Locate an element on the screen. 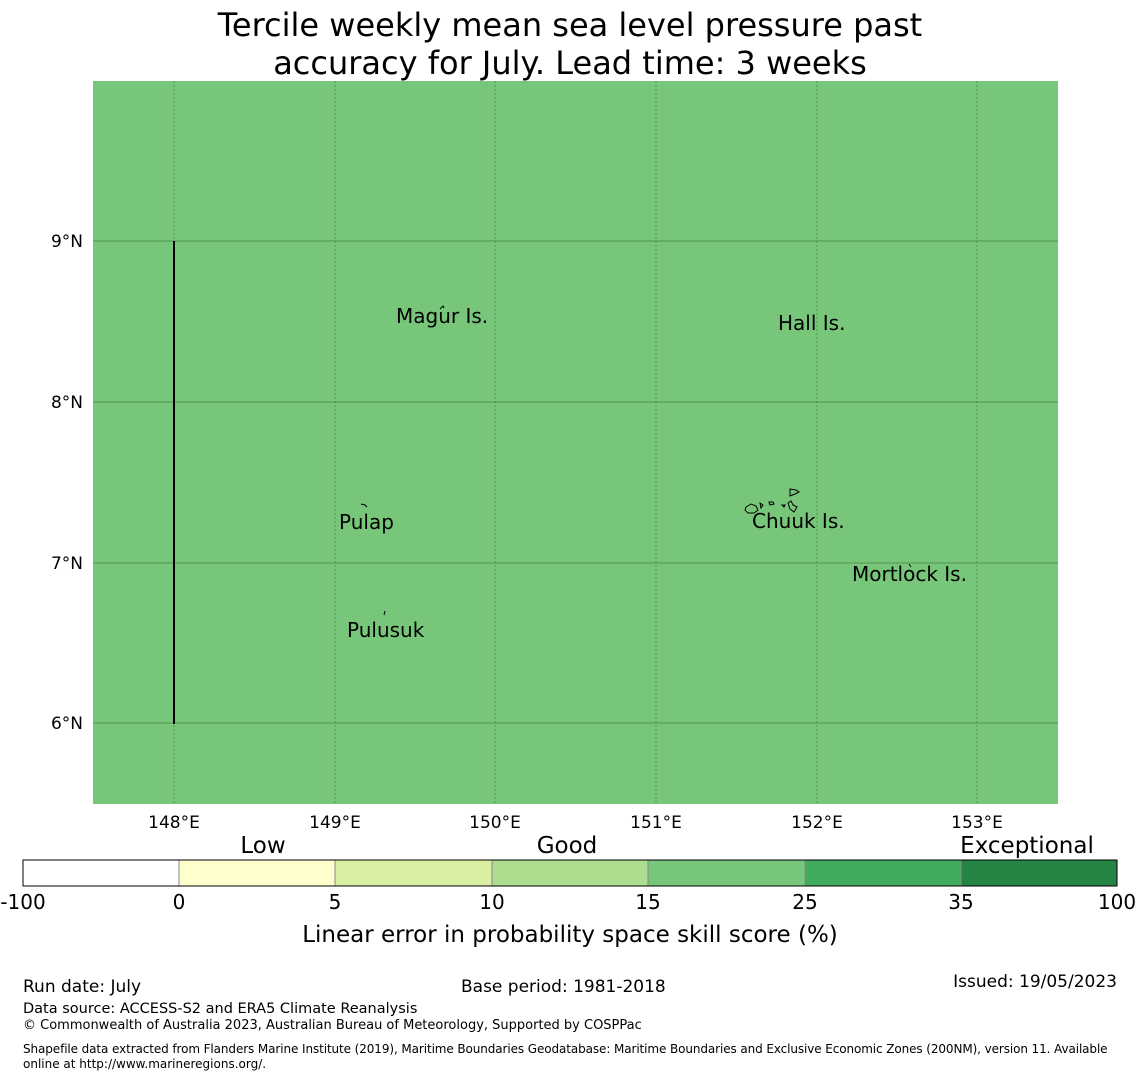 This screenshot has height=1080, width=1140. place-label-pulusuk: Pulusuk is located at coordinates (386, 630).